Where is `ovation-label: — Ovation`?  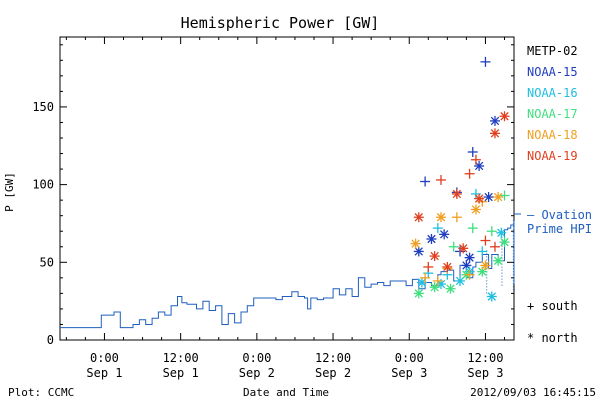 ovation-label: — Ovation is located at coordinates (559, 215).